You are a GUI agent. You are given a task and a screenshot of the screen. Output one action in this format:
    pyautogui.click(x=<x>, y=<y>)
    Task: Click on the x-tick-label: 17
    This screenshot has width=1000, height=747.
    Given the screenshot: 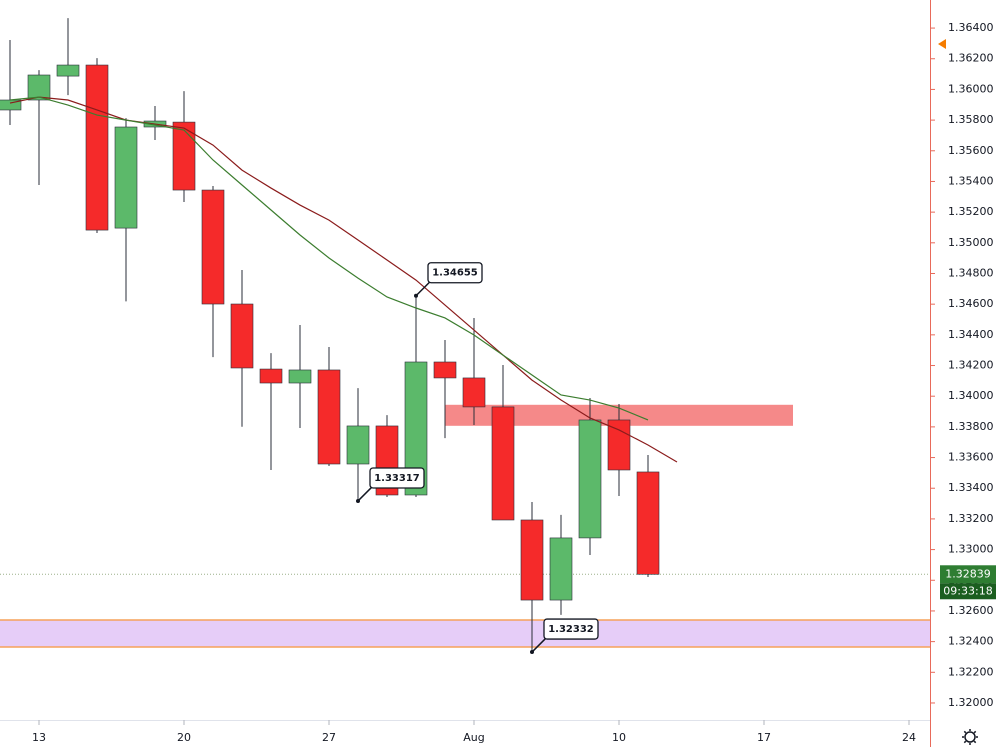 What is the action you would take?
    pyautogui.click(x=764, y=737)
    